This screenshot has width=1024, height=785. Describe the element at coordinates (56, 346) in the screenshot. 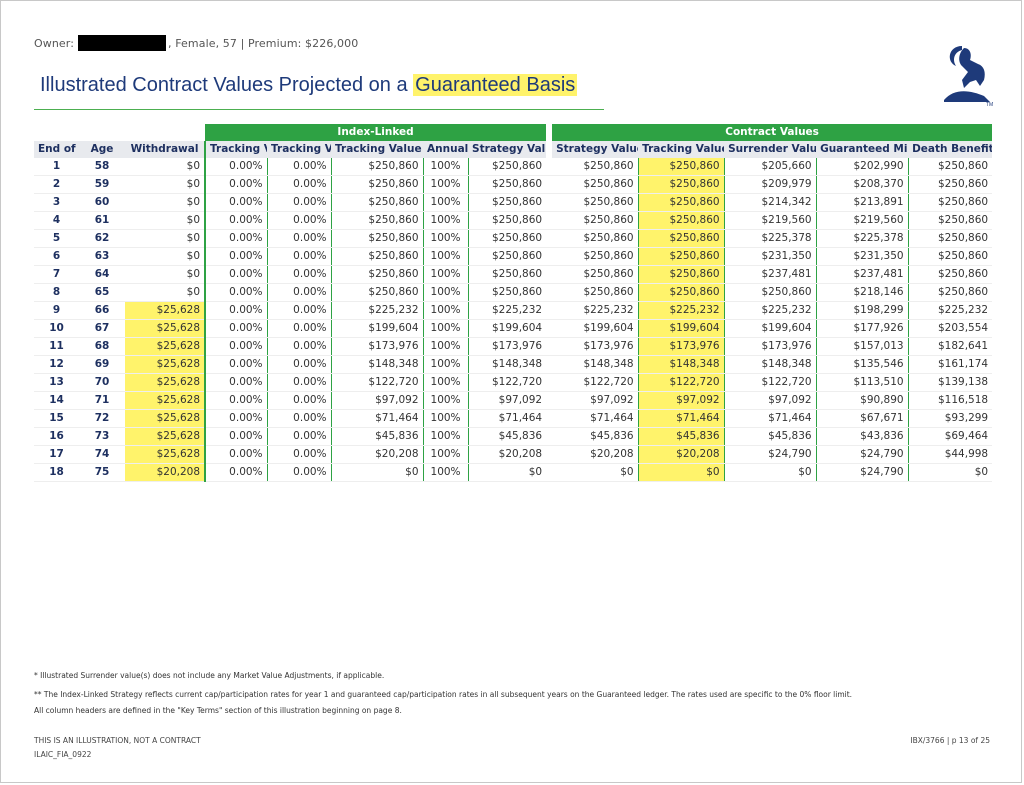

I see `cell-end-of-year: 11` at that location.